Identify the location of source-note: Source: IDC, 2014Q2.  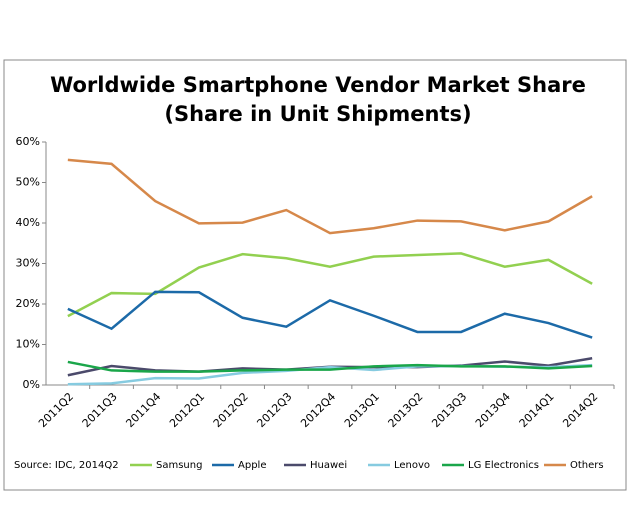
(66, 465).